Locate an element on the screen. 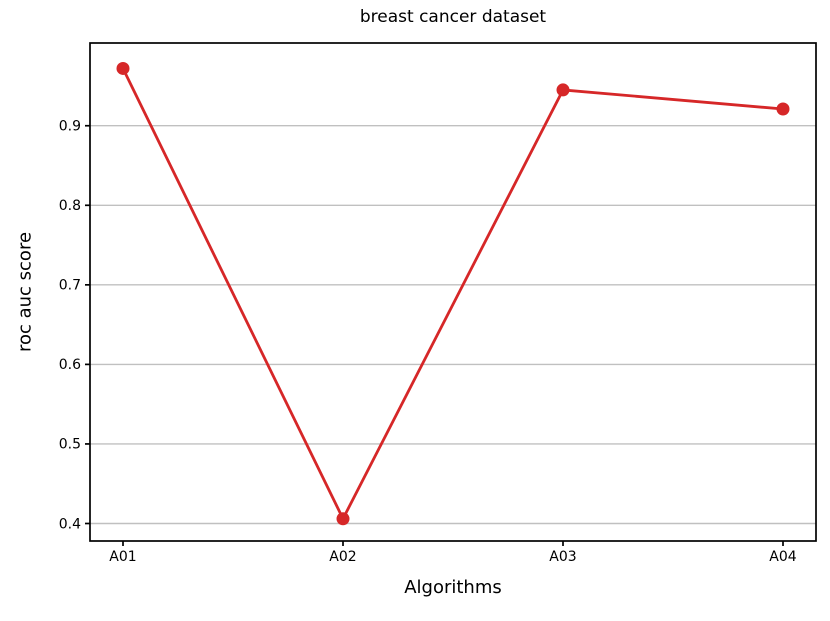 The image size is (830, 621). y-tick-label-0.5: 0.5 is located at coordinates (70, 445).